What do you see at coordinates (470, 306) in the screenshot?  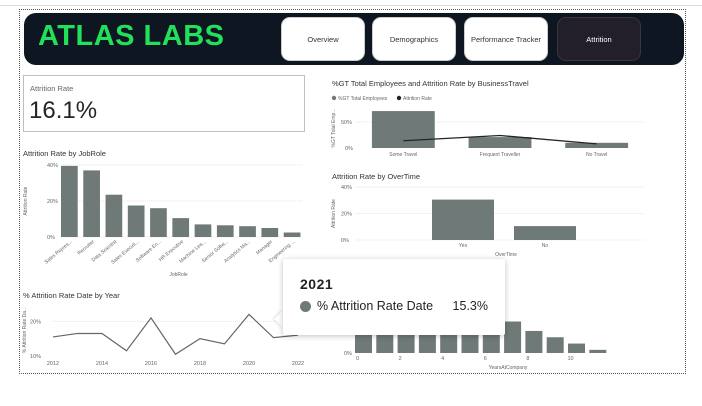 I see `tooltip-value: 15.3%` at bounding box center [470, 306].